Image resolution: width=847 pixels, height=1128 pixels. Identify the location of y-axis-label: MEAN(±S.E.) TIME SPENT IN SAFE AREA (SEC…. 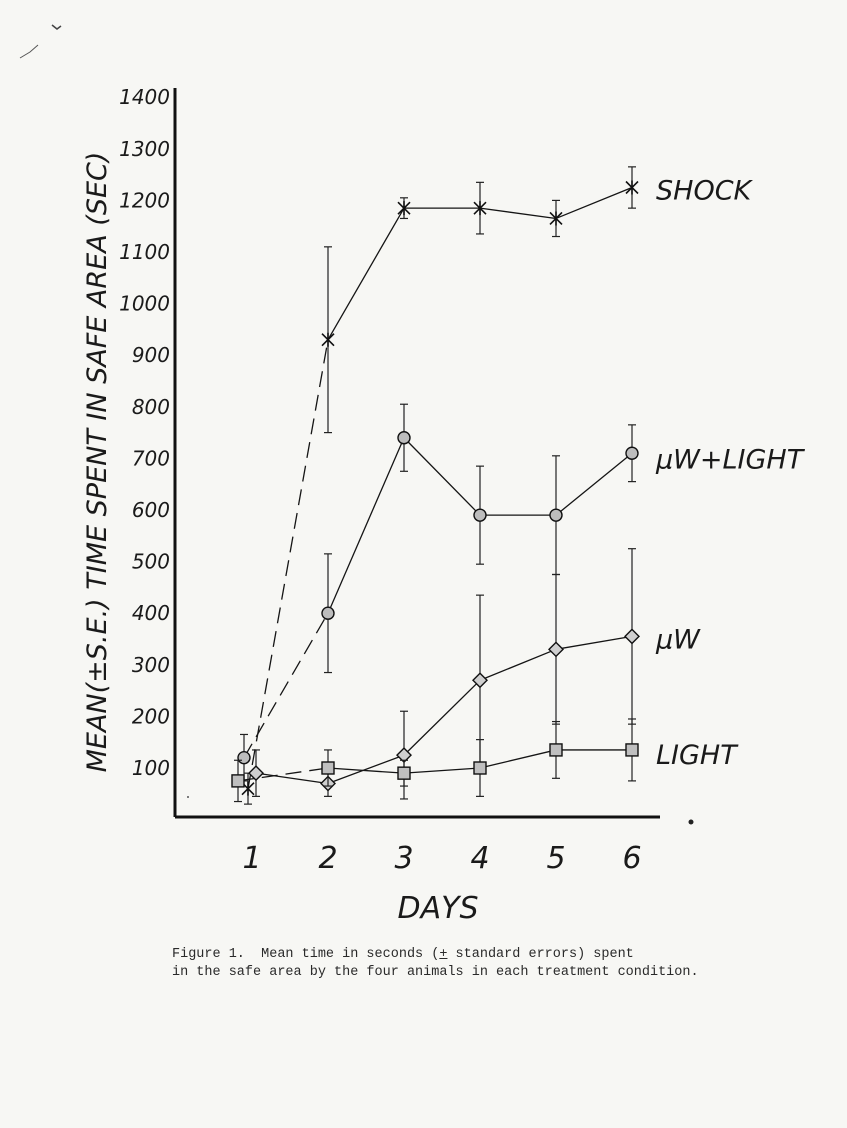
(97, 462).